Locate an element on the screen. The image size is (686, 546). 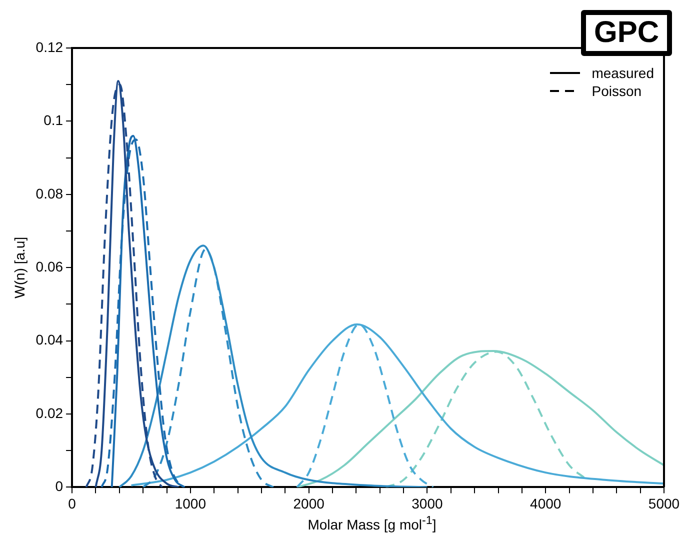
x-tick-label: 4000 is located at coordinates (546, 503).